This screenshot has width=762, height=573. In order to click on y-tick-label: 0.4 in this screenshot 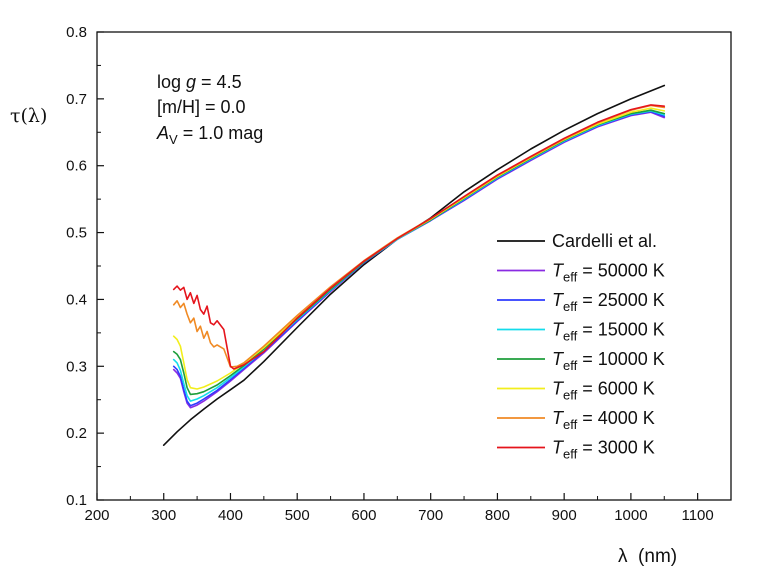, I will do `click(76, 299)`.